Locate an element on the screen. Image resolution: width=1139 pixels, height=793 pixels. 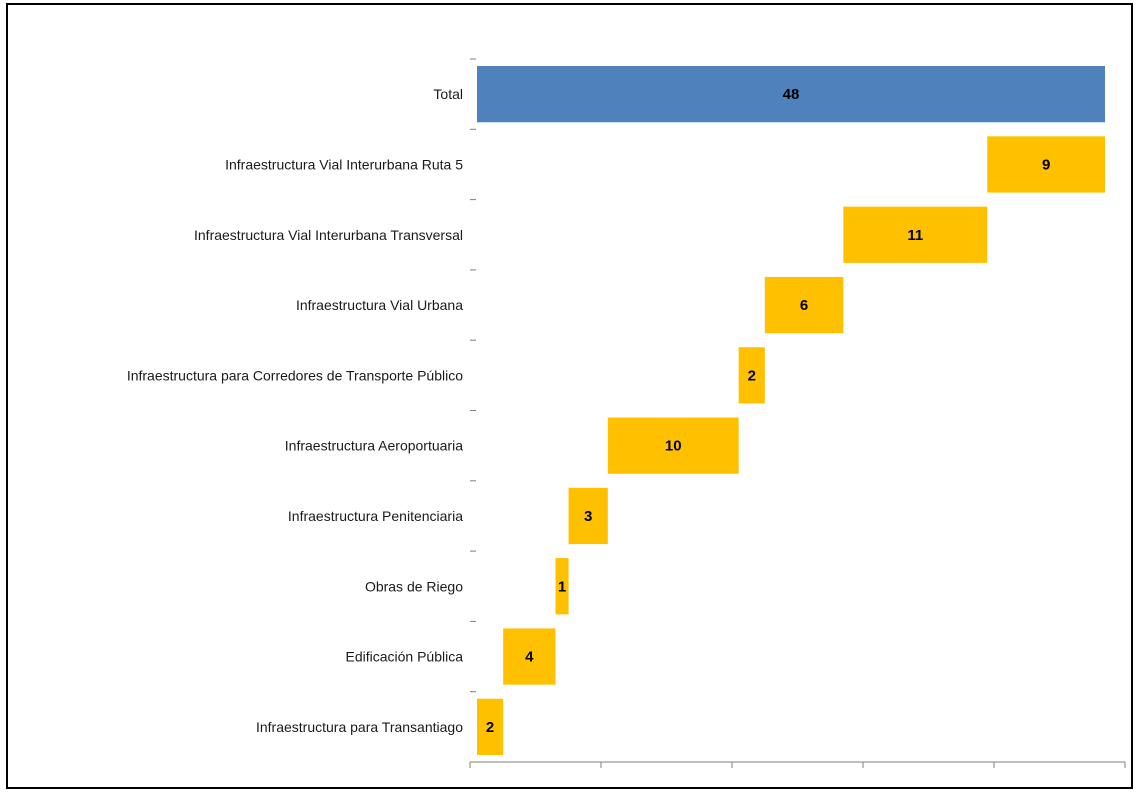
data-label: 6 is located at coordinates (804, 305).